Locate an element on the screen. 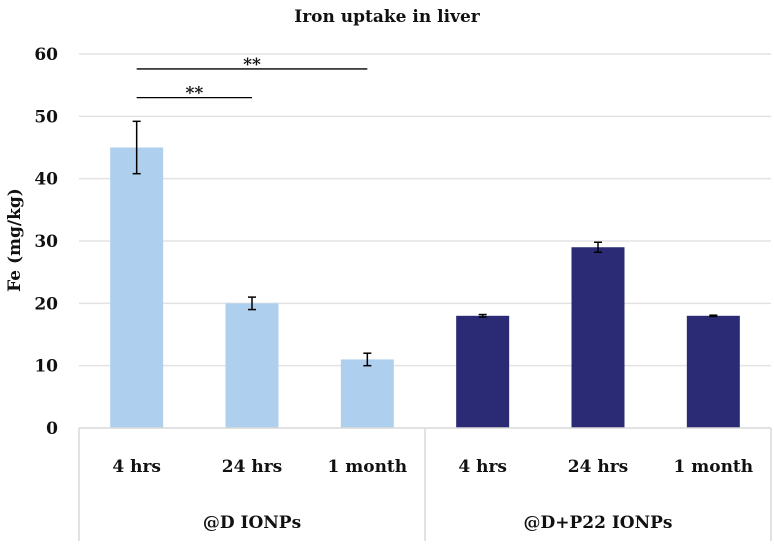 The image size is (774, 545). group-label: @D+P22 IONPs is located at coordinates (598, 523).